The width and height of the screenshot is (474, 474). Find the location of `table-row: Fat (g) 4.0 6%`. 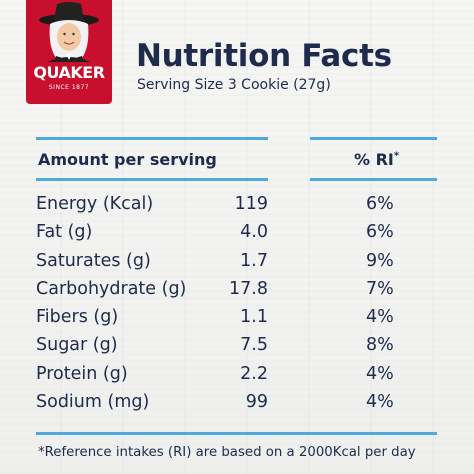

table-row: Fat (g) 4.0 6% is located at coordinates (236, 236).